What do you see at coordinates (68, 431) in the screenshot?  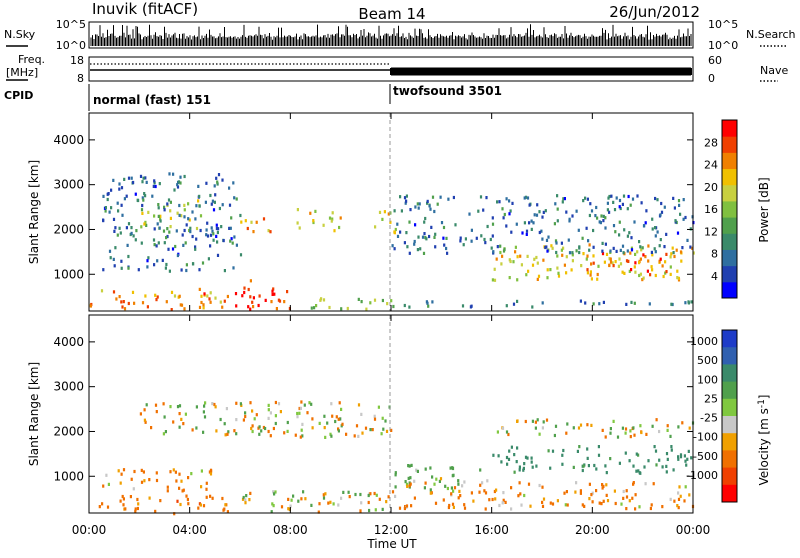 I see `y-tick-label: 2000` at bounding box center [68, 431].